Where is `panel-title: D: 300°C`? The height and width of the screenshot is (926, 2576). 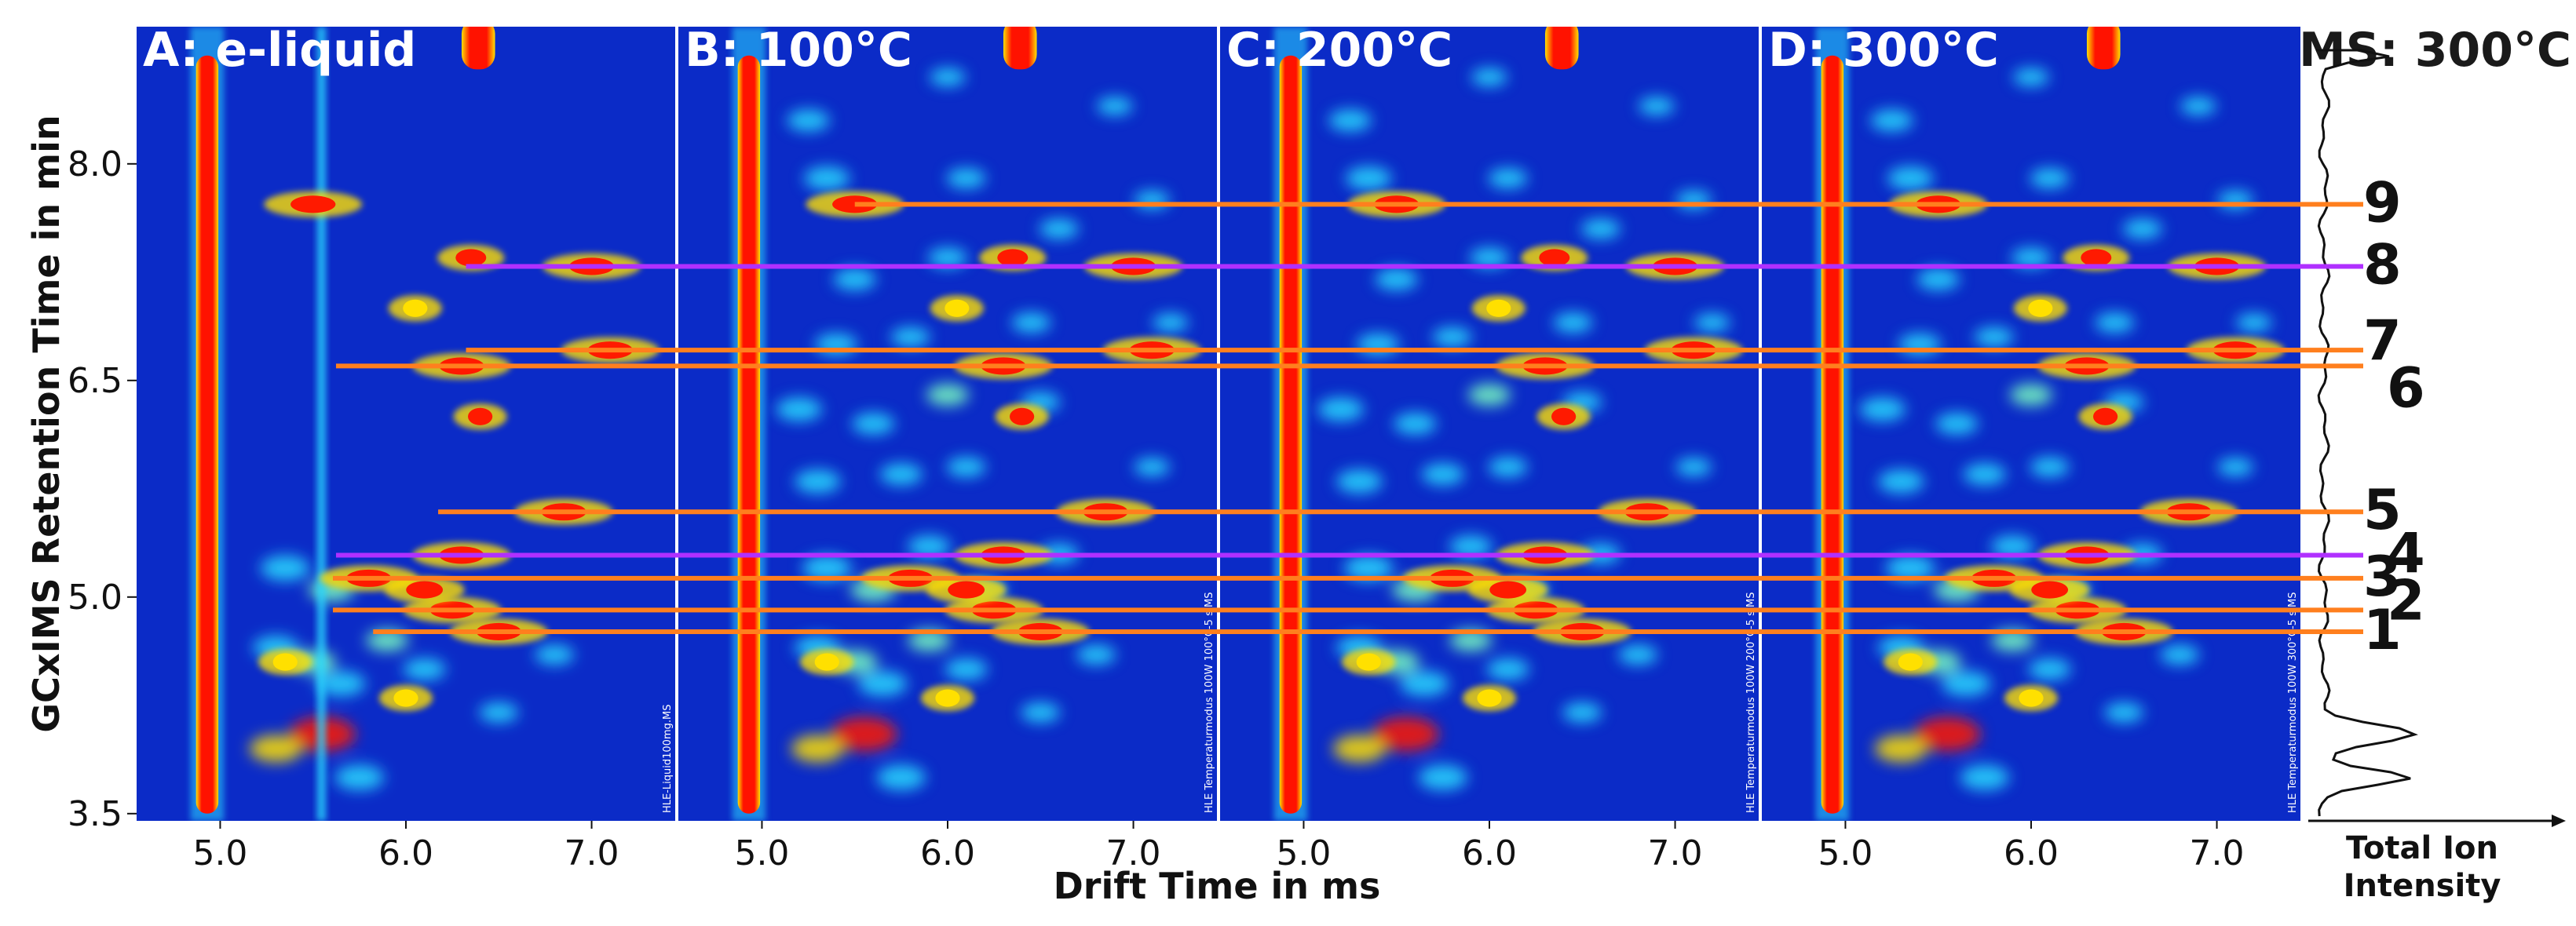 panel-title: D: 300°C is located at coordinates (1884, 50).